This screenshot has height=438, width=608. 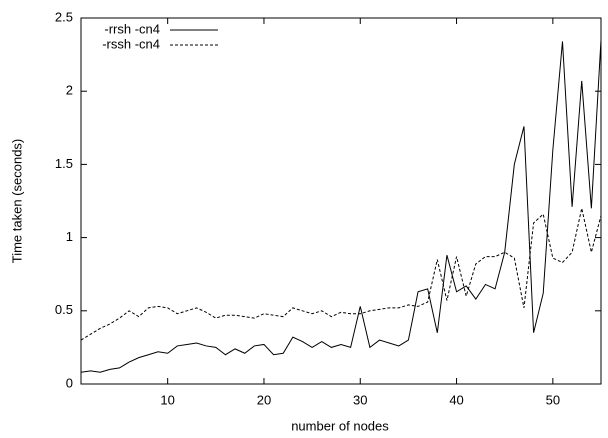 I want to click on y-tick-label: 2, so click(x=69, y=90).